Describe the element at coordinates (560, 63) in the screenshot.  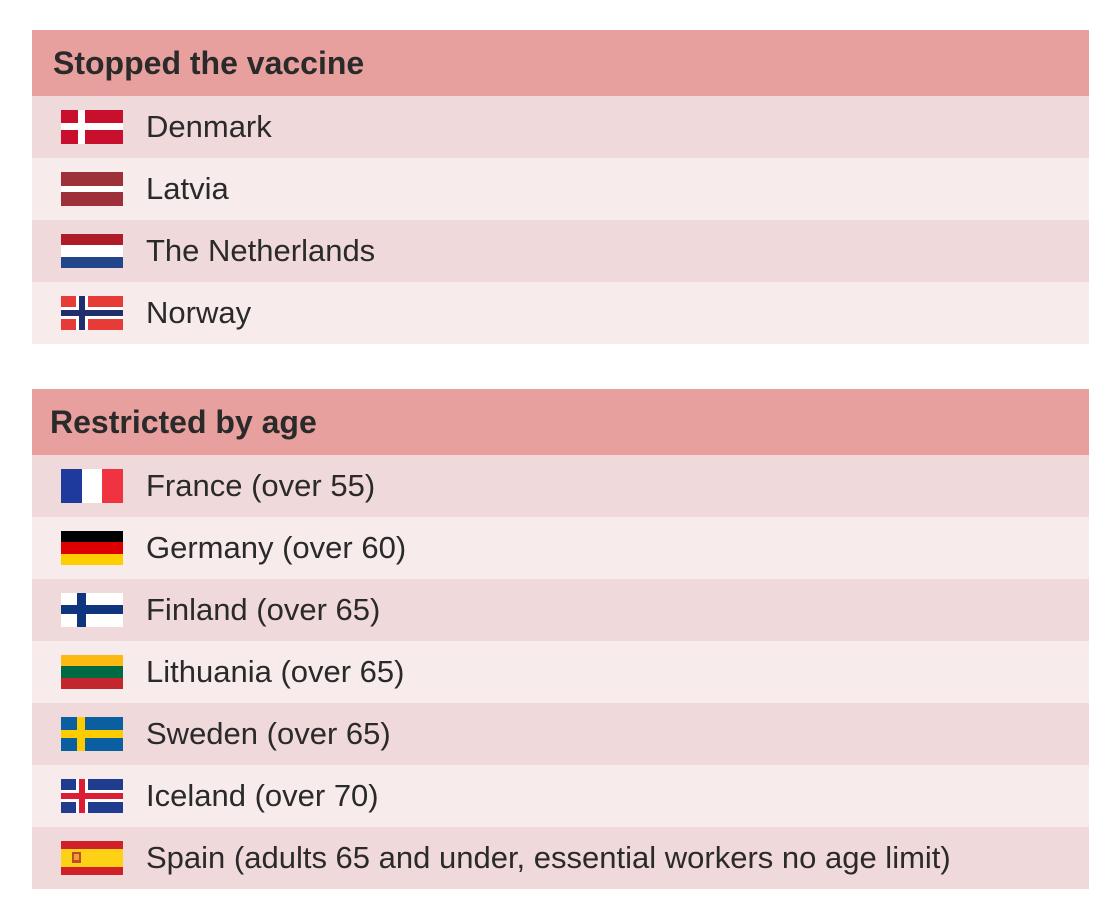
I see `section-title: Stopped the vaccine` at that location.